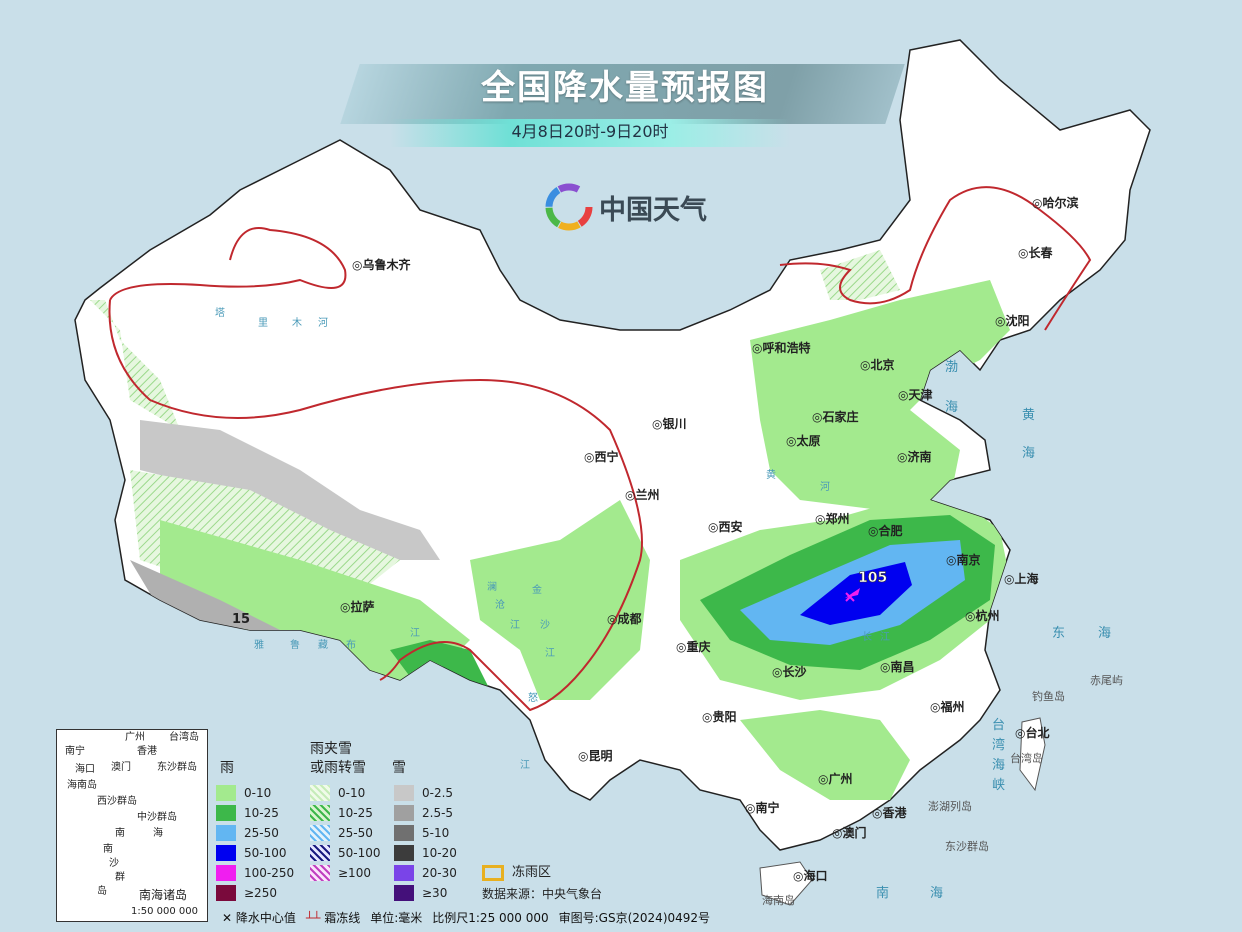  I want to click on city-label: ◎沈阳, so click(1012, 321).